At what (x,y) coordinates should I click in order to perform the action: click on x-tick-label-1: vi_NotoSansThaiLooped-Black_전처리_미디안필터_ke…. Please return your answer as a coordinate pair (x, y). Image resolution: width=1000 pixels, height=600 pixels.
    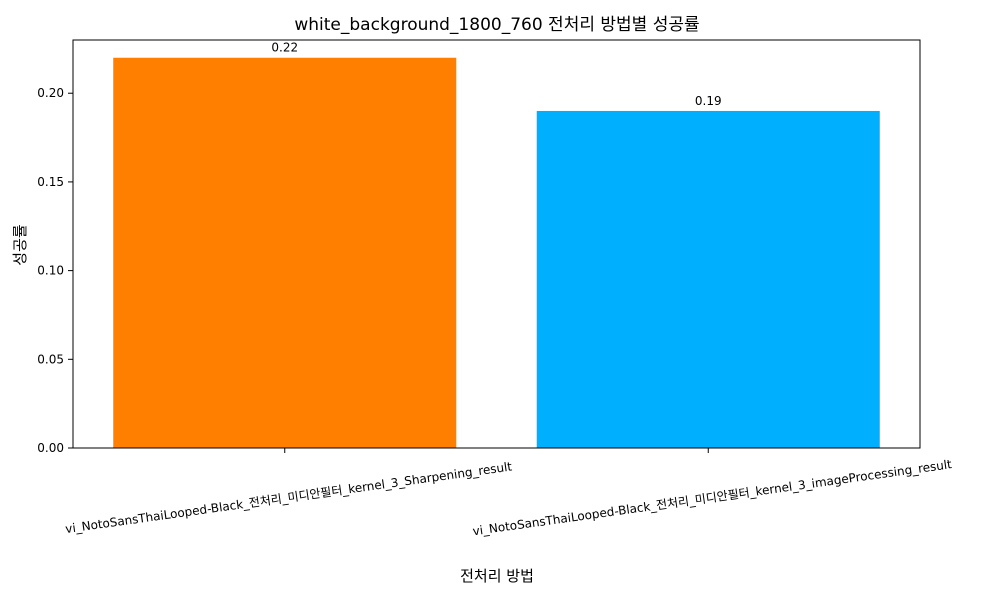
    Looking at the image, I should click on (288, 497).